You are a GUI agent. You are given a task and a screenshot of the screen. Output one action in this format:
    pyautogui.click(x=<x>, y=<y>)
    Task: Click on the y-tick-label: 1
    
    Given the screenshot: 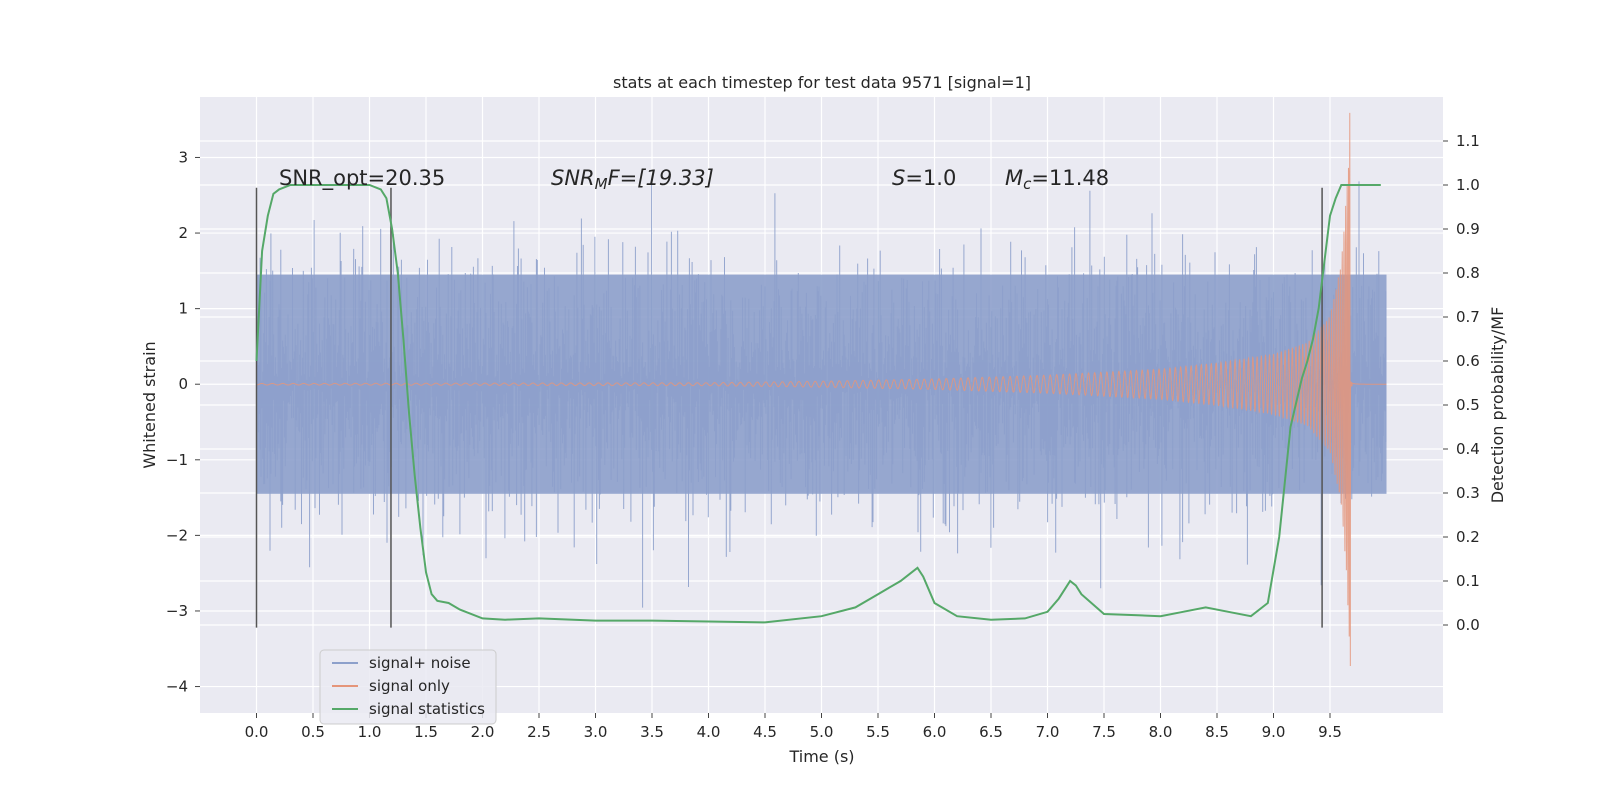 What is the action you would take?
    pyautogui.click(x=183, y=309)
    